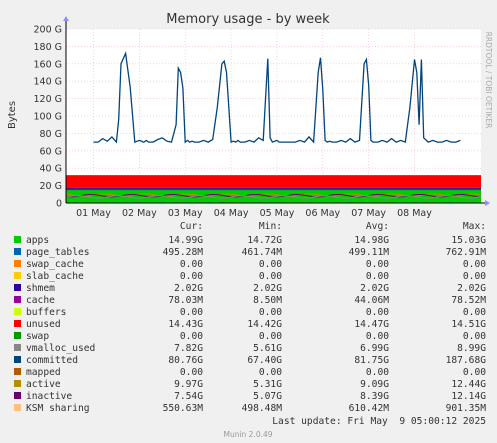 The height and width of the screenshot is (443, 497). I want to click on x-tick-label: 08 May, so click(414, 213).